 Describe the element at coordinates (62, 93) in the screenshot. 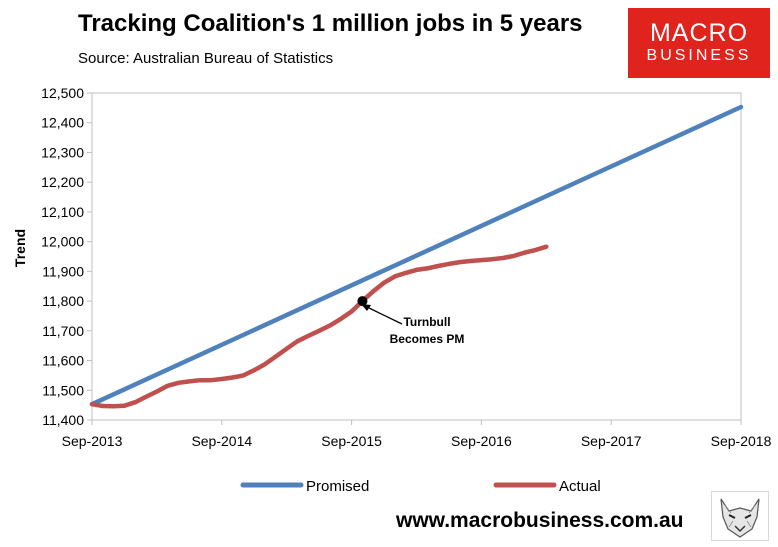

I see `y-tick-label: 12,500` at that location.